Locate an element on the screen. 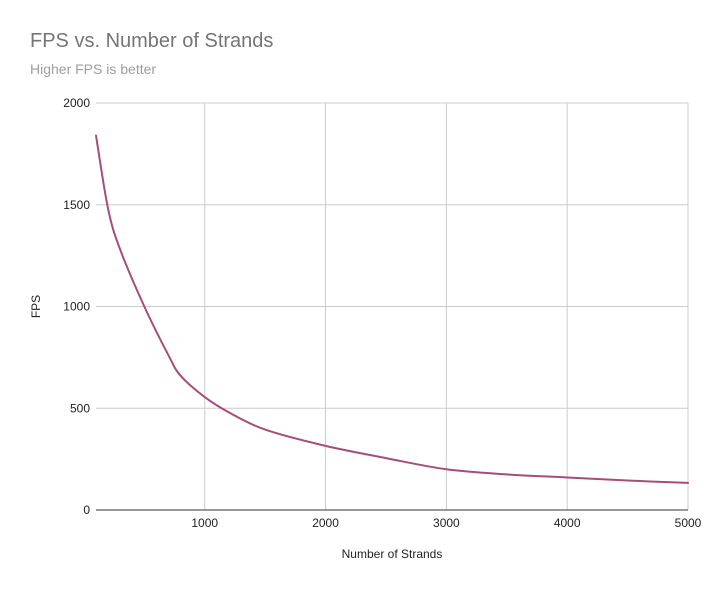 This screenshot has height=592, width=718. chart-subtitle: Higher FPS is better is located at coordinates (93, 69).